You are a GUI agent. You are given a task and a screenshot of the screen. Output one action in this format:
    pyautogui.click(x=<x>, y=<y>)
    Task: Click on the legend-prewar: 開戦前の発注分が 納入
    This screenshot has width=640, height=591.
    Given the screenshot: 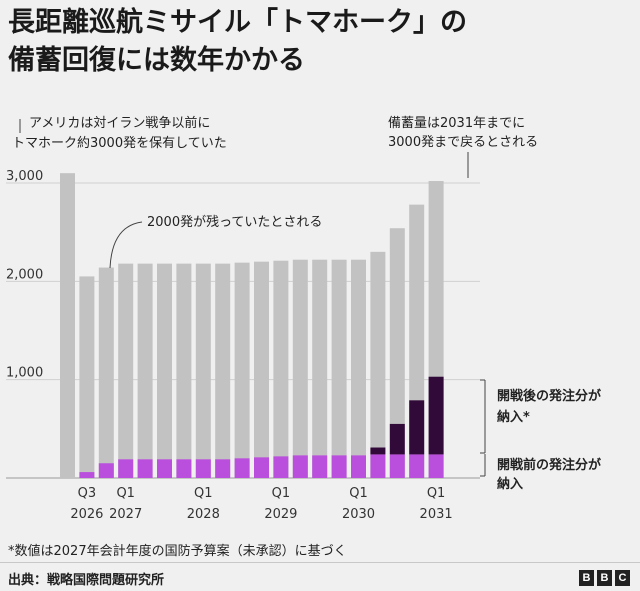 What is the action you would take?
    pyautogui.click(x=540, y=473)
    